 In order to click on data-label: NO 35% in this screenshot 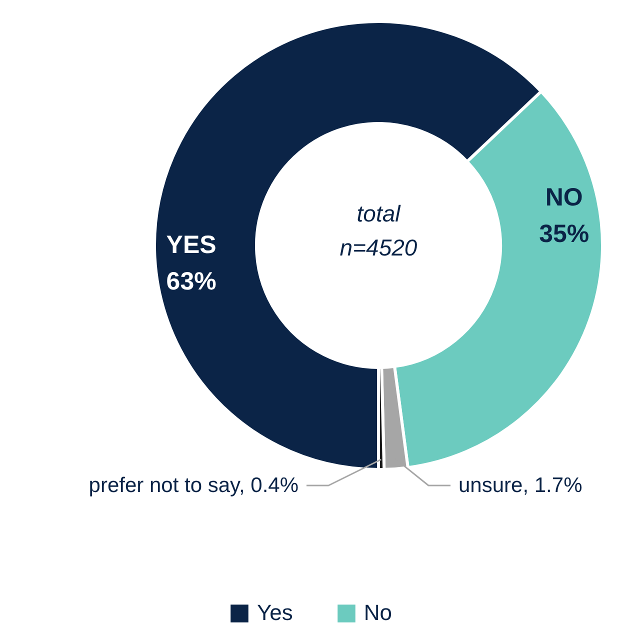, I will do `click(564, 215)`.